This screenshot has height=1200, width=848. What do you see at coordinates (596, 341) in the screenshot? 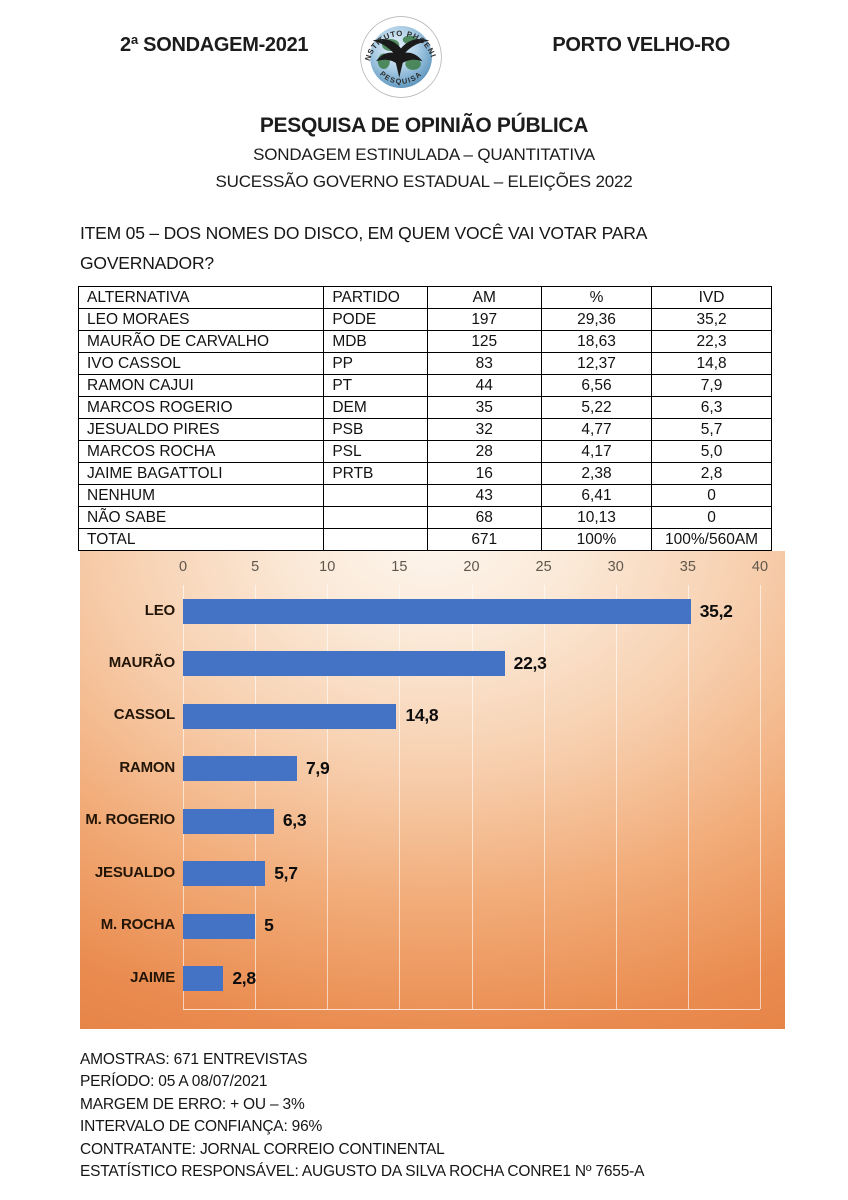
I see `table-cell: 18,63` at bounding box center [596, 341].